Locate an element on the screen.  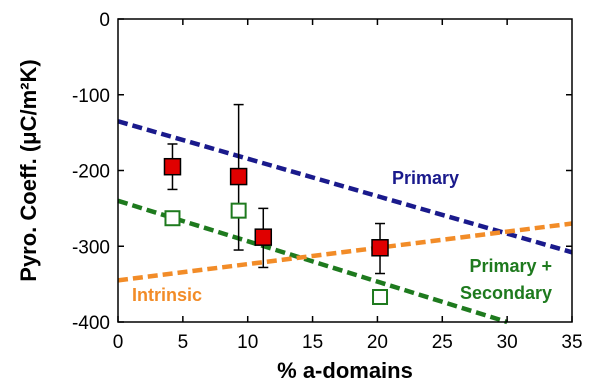
x-tick-label: 10 is located at coordinates (247, 342).